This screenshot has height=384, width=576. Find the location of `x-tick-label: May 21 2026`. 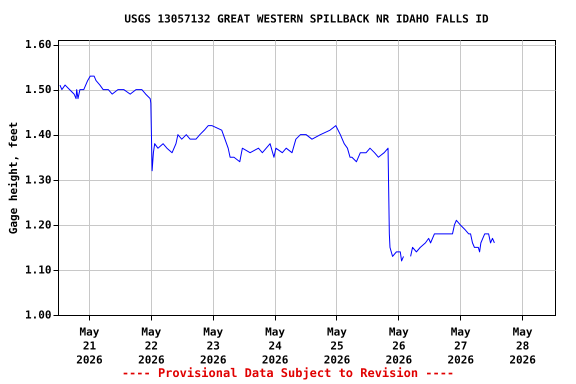

x-tick-label: May 21 2026 is located at coordinates (90, 346).